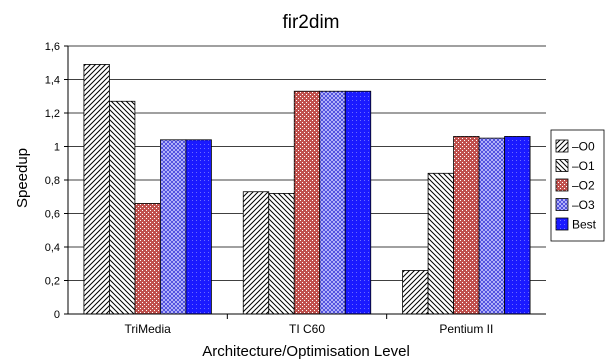  What do you see at coordinates (306, 351) in the screenshot?
I see `x-axis-label: Architecture/Optimisation Level` at bounding box center [306, 351].